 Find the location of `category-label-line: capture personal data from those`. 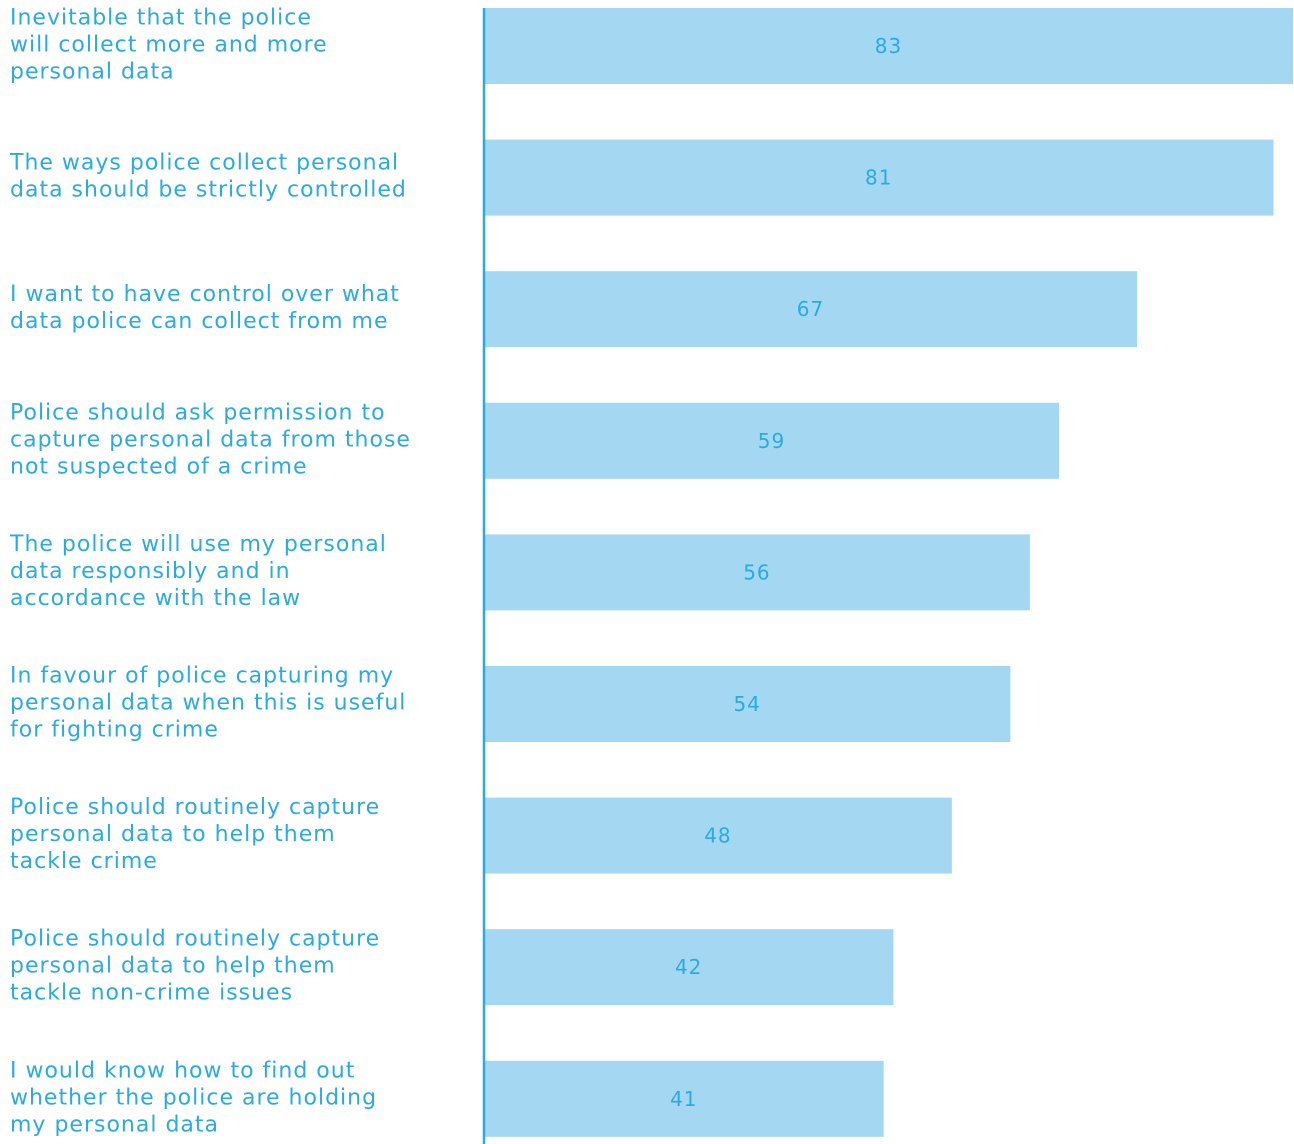

category-label-line: capture personal data from those is located at coordinates (210, 439).